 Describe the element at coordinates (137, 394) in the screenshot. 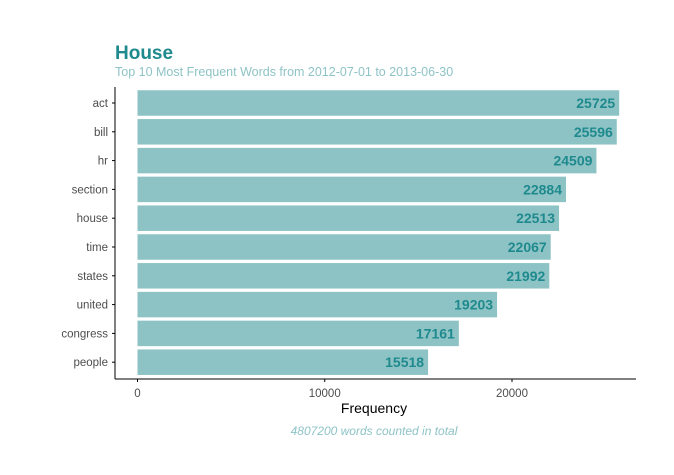

I see `x-tick-label-0: 0` at that location.